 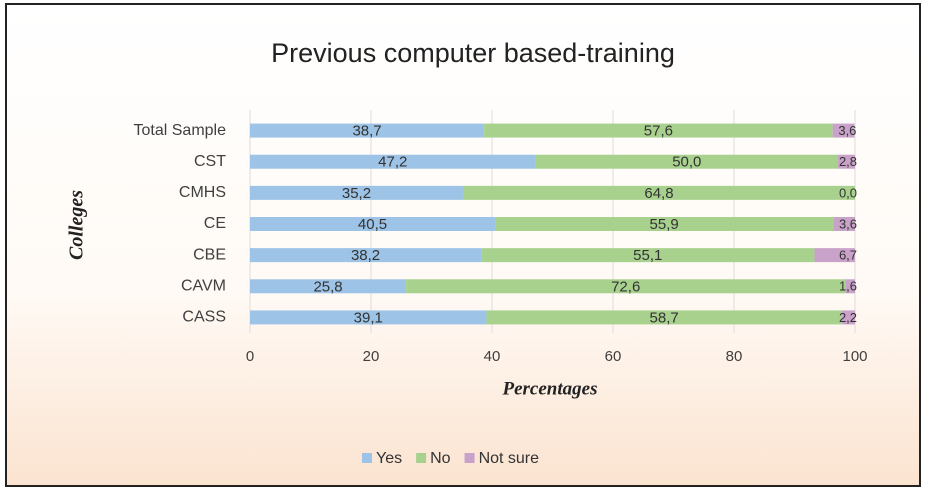 I want to click on data-label: 25,8, so click(x=327, y=286).